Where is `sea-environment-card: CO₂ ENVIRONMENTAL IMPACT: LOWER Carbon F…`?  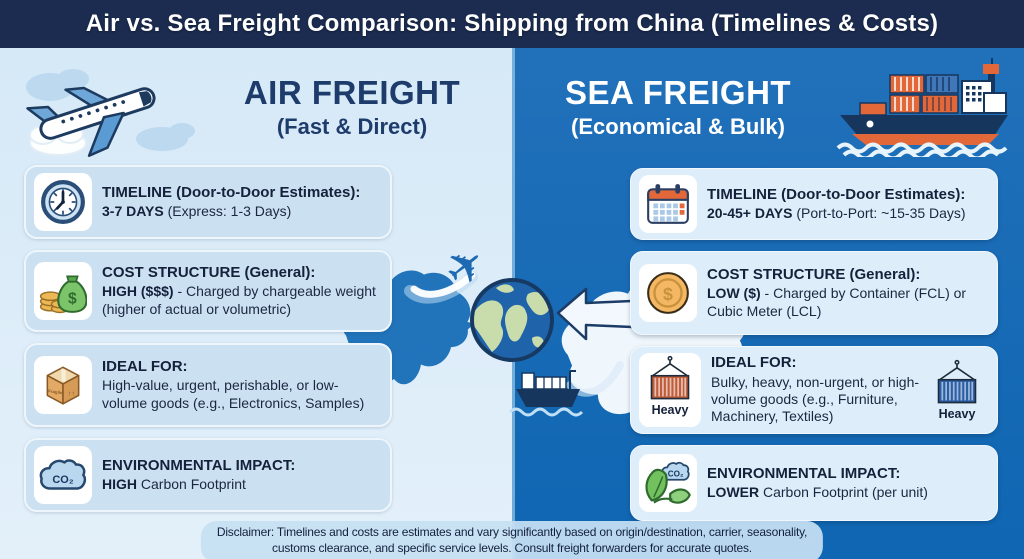
sea-environment-card: CO₂ ENVIRONMENTAL IMPACT: LOWER Carbon F… is located at coordinates (814, 483).